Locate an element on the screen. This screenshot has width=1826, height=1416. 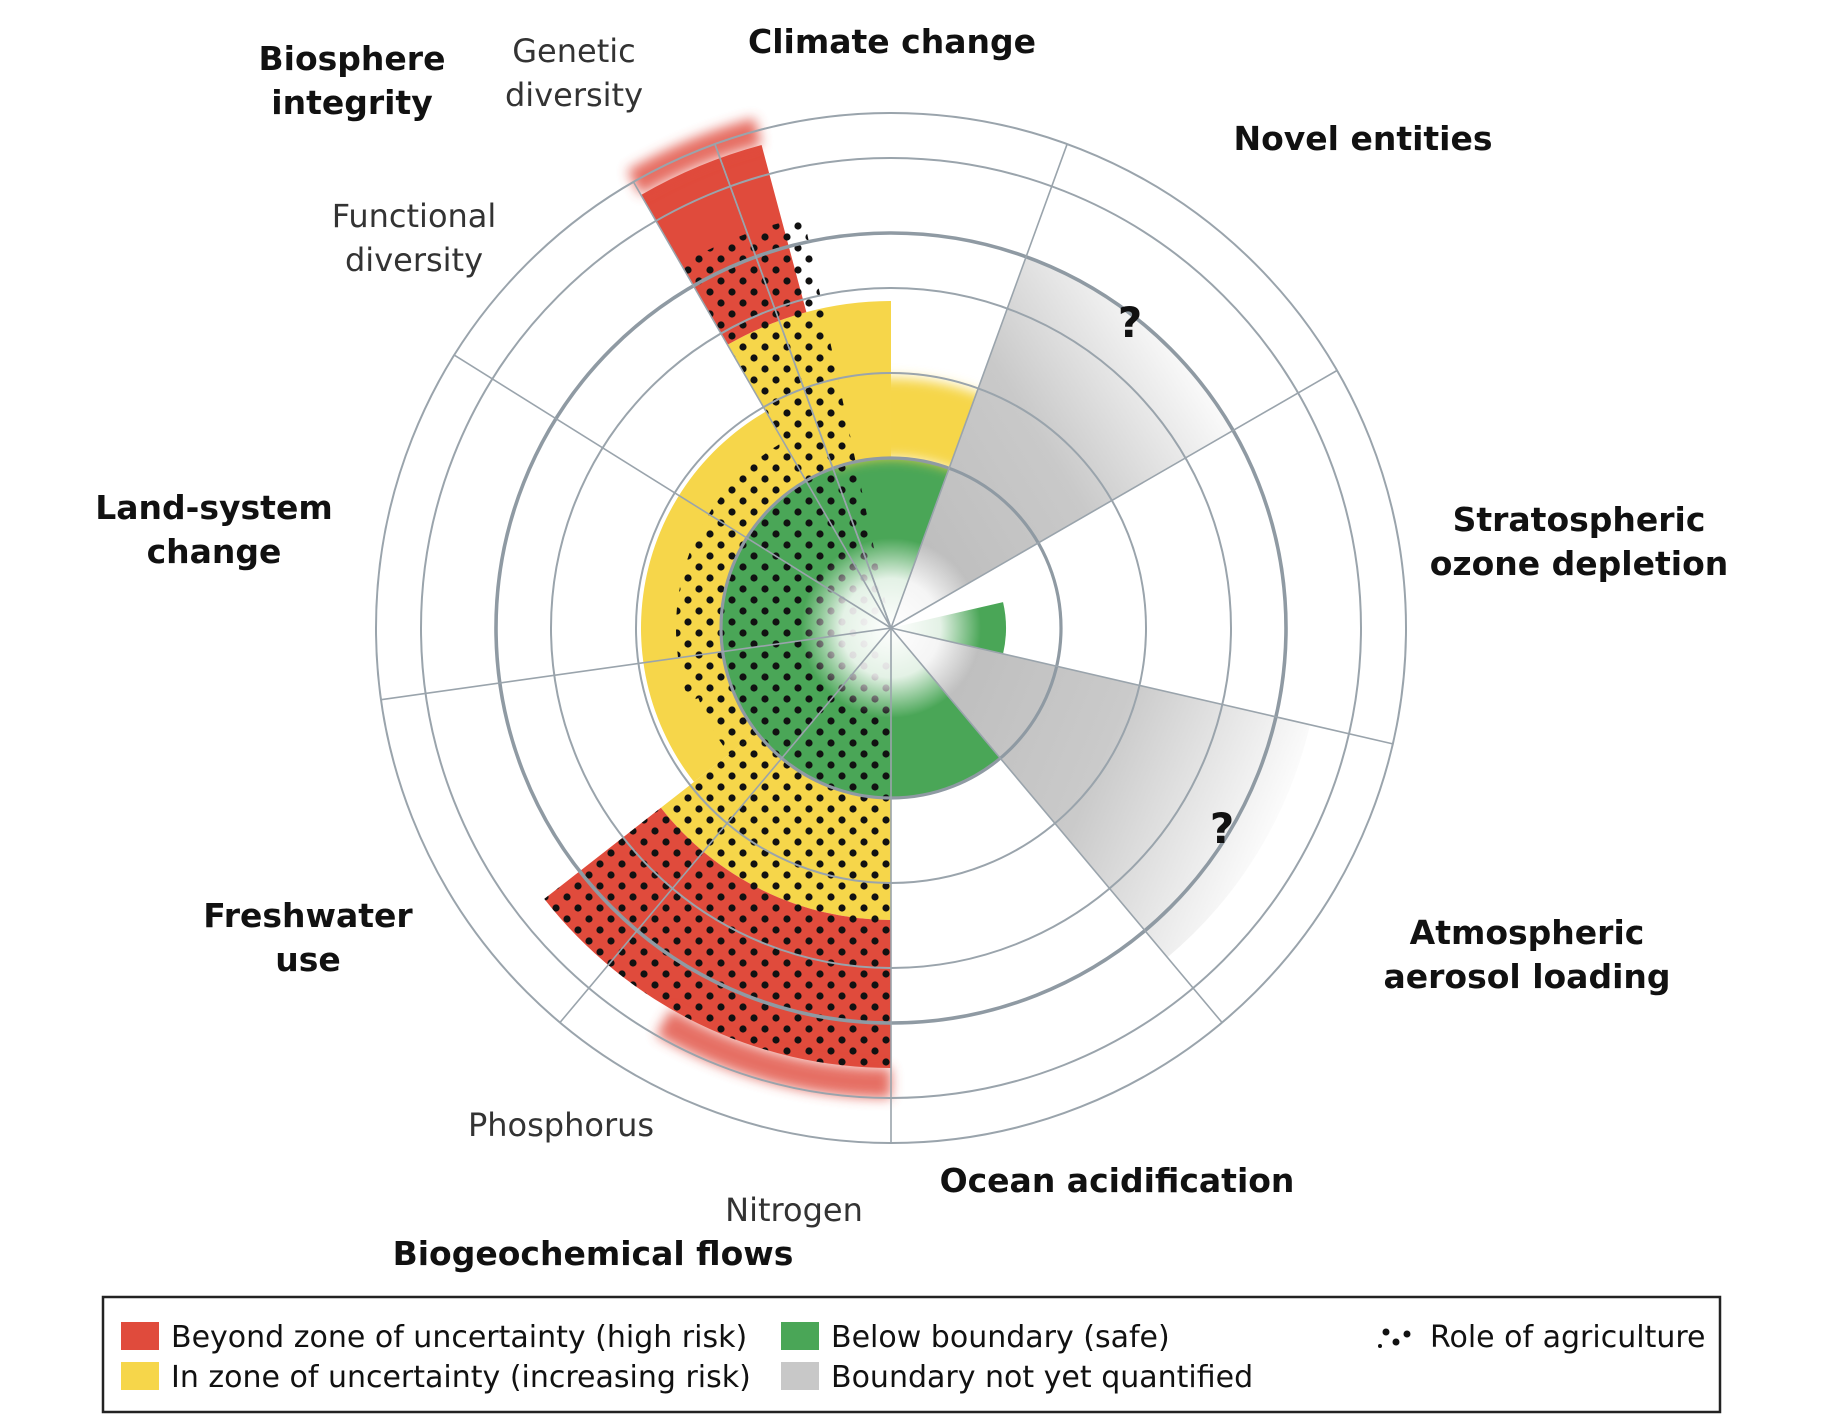
legend-swatch-safe is located at coordinates (800, 1336).